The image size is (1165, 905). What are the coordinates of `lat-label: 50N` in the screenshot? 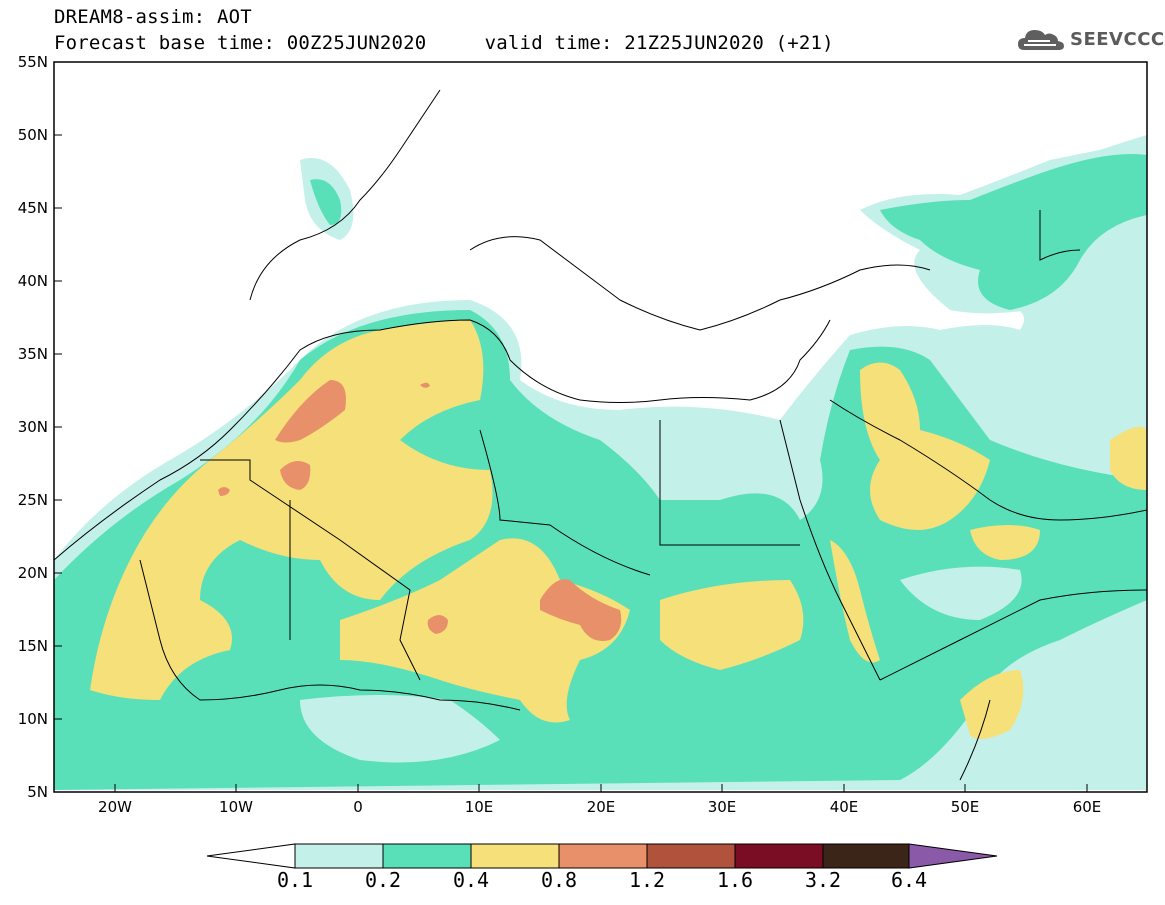 It's located at (33, 135).